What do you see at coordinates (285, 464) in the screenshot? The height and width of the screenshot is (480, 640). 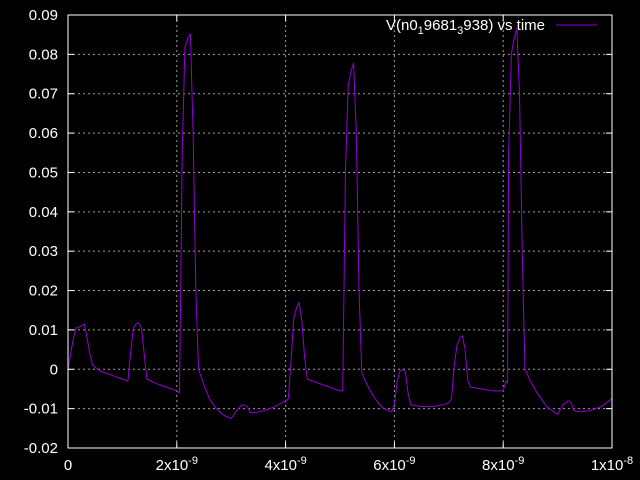 I see `x-tick-label: 4x10⁻⁹` at bounding box center [285, 464].